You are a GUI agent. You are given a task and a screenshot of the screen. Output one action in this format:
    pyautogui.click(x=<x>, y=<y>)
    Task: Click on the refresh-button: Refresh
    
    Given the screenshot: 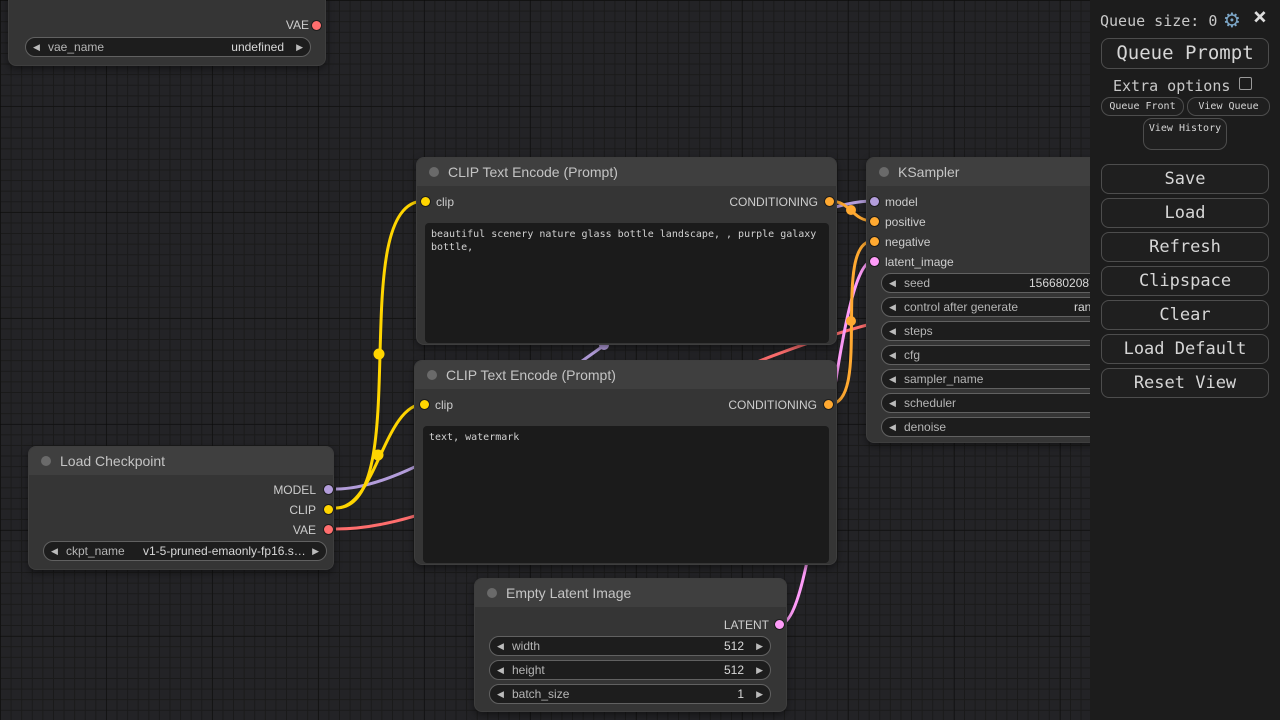 What is the action you would take?
    pyautogui.click(x=1185, y=247)
    